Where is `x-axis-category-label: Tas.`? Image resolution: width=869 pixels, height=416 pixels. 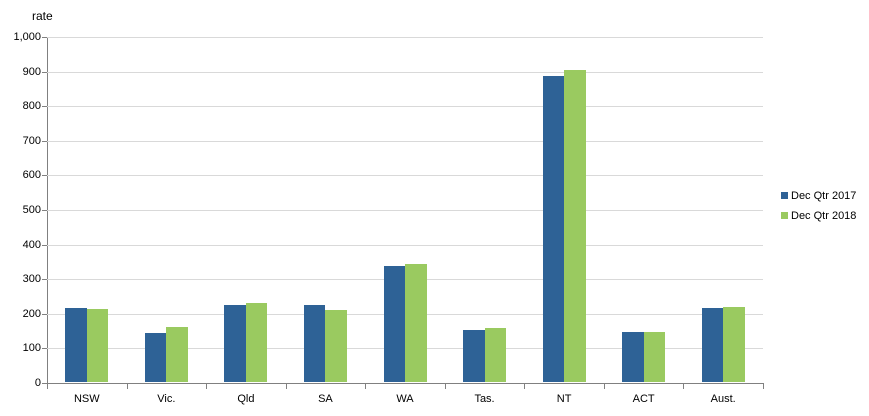
x-axis-category-label: Tas. is located at coordinates (484, 399).